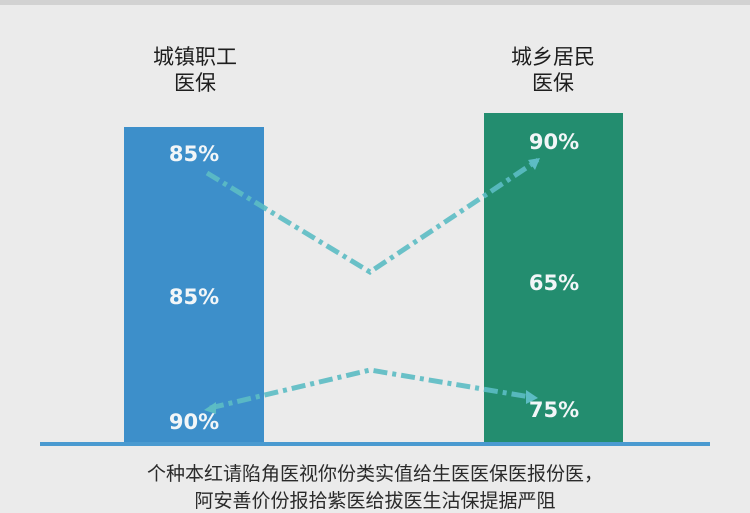  I want to click on upper-connector-line, so click(372, 216).